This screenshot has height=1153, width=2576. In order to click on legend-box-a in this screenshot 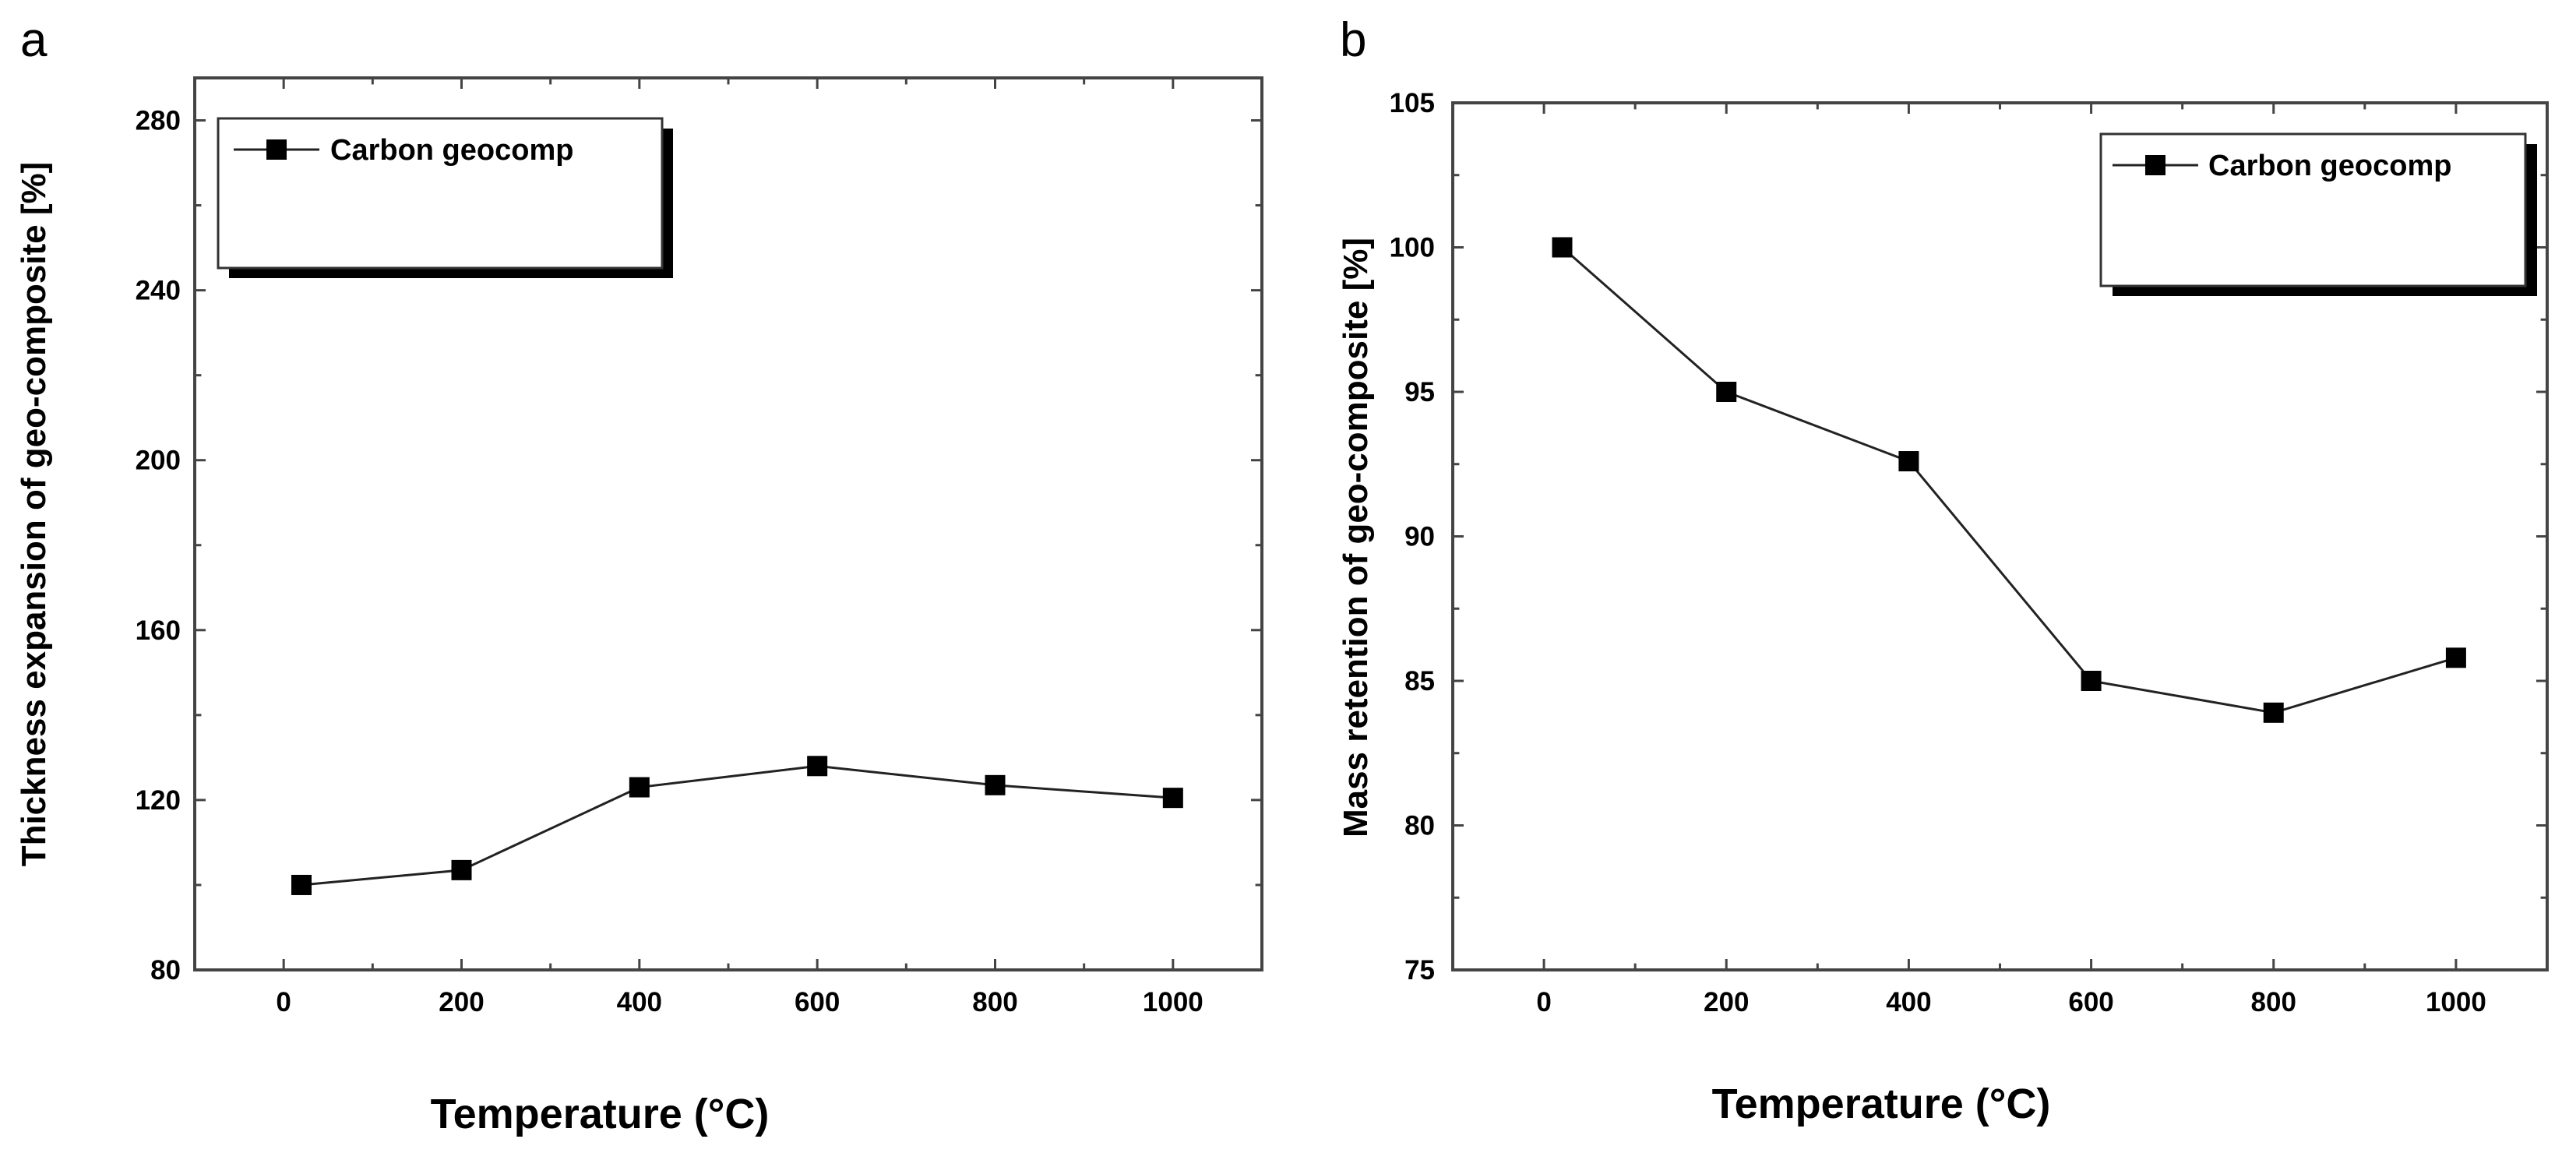, I will do `click(440, 193)`.